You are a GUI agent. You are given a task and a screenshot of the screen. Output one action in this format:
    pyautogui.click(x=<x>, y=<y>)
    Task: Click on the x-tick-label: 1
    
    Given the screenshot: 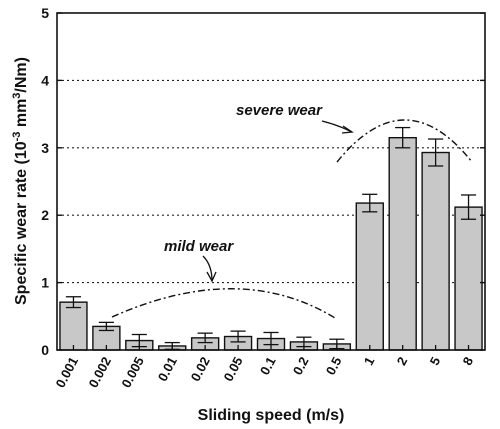 What is the action you would take?
    pyautogui.click(x=369, y=360)
    